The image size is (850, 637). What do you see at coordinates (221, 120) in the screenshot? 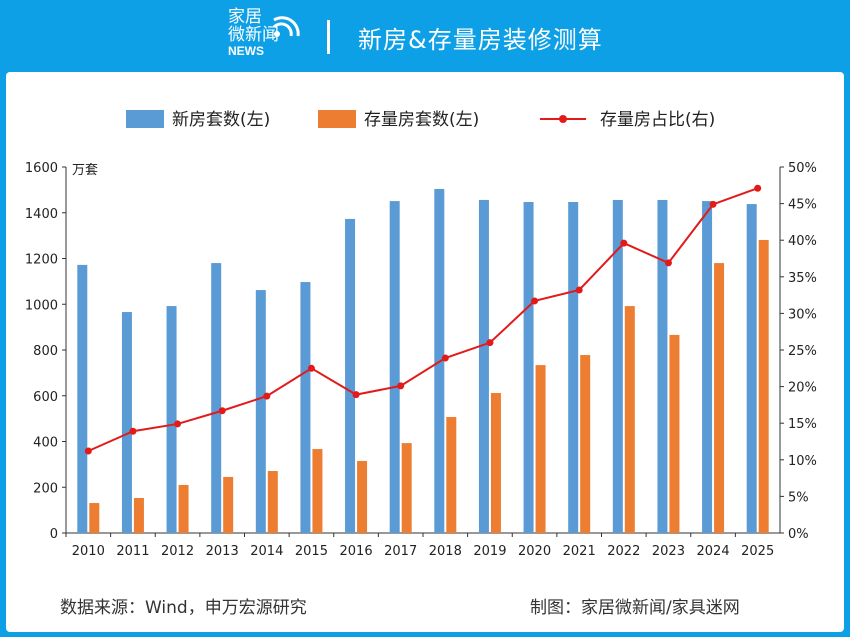
I see `legend-label-new: 新房套数(左)` at bounding box center [221, 120].